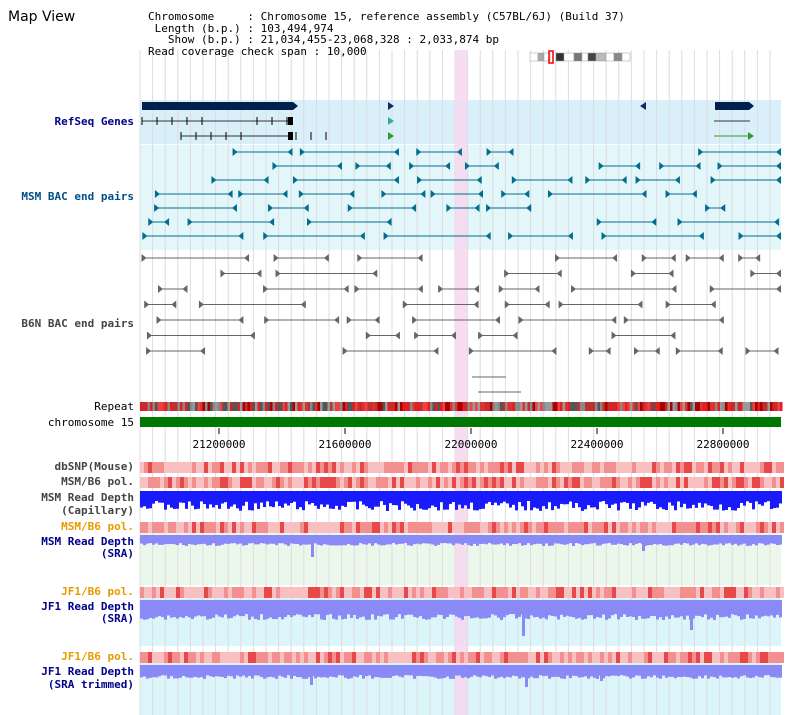  What do you see at coordinates (460, 422) in the screenshot?
I see `chromosome-bar` at bounding box center [460, 422].